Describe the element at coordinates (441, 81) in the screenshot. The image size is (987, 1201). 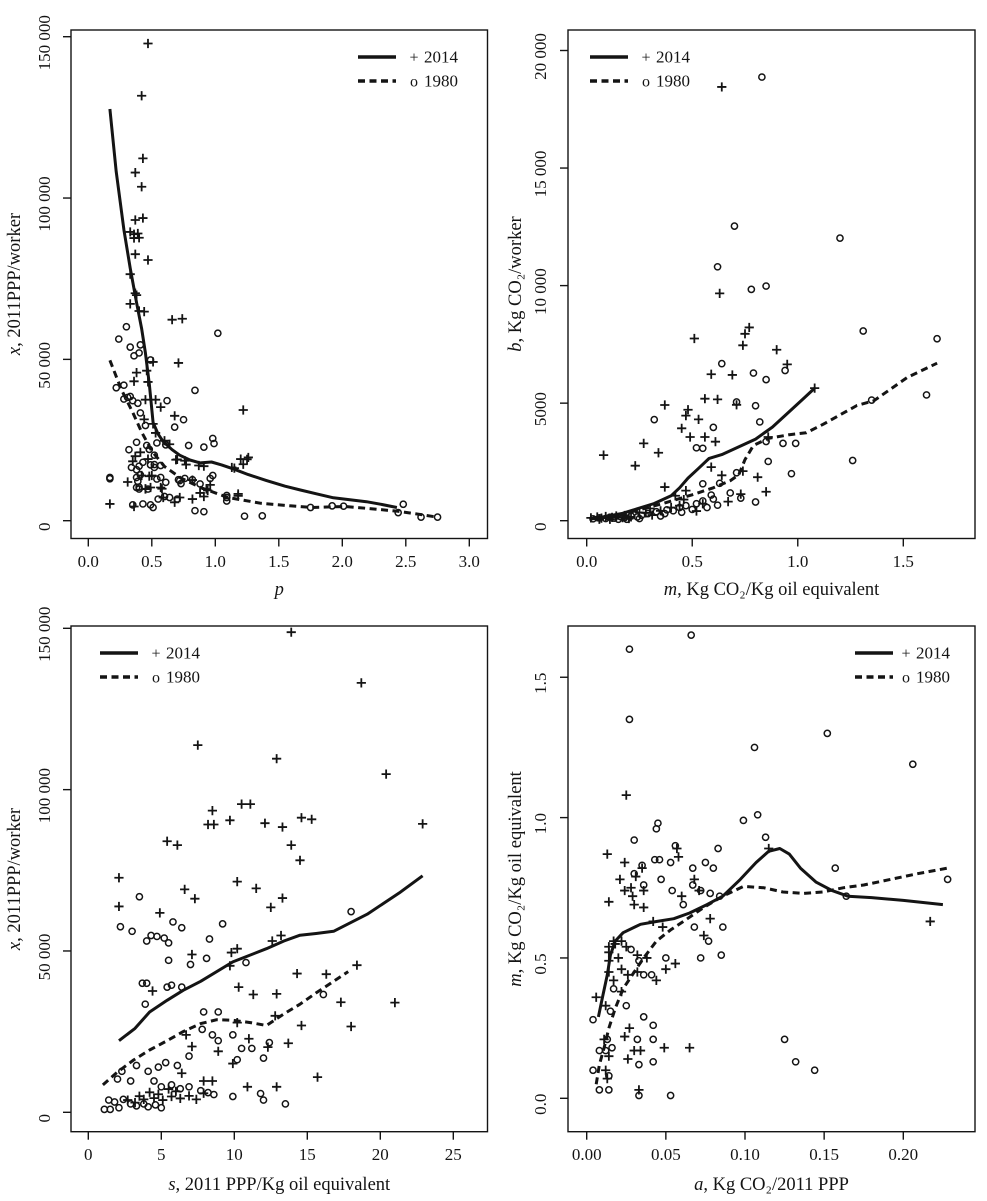
I see `legend-year-label: 1980` at that location.